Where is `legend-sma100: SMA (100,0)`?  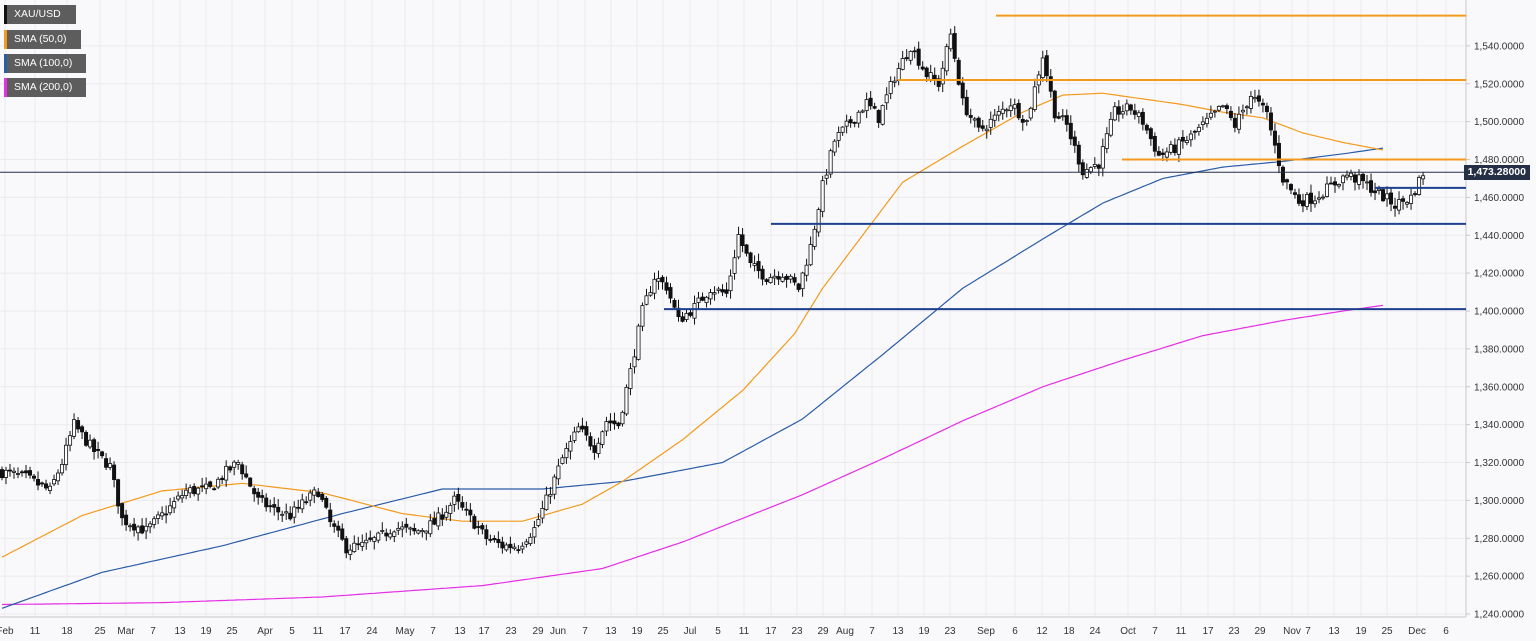 legend-sma100: SMA (100,0) is located at coordinates (45, 63).